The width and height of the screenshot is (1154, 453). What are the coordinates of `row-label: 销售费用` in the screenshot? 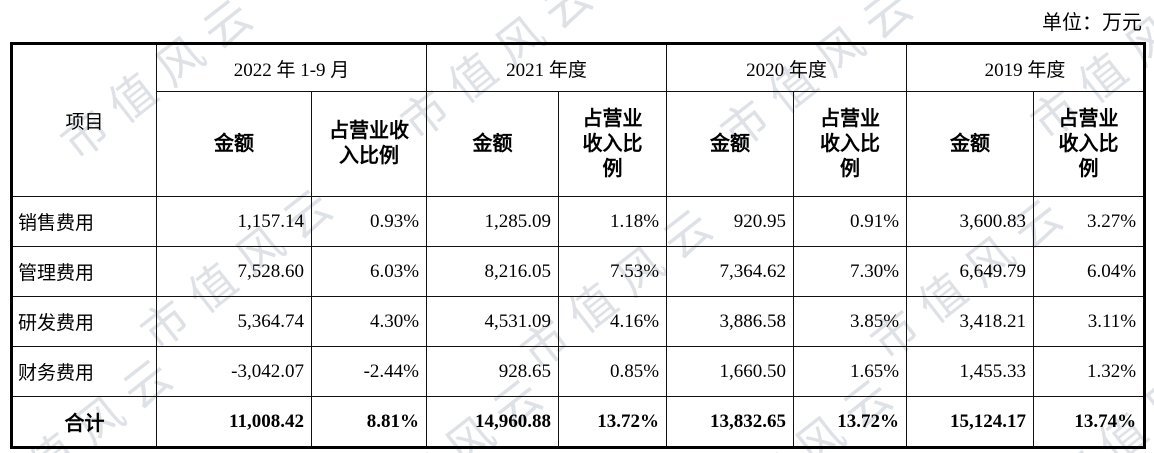 It's located at (84, 221).